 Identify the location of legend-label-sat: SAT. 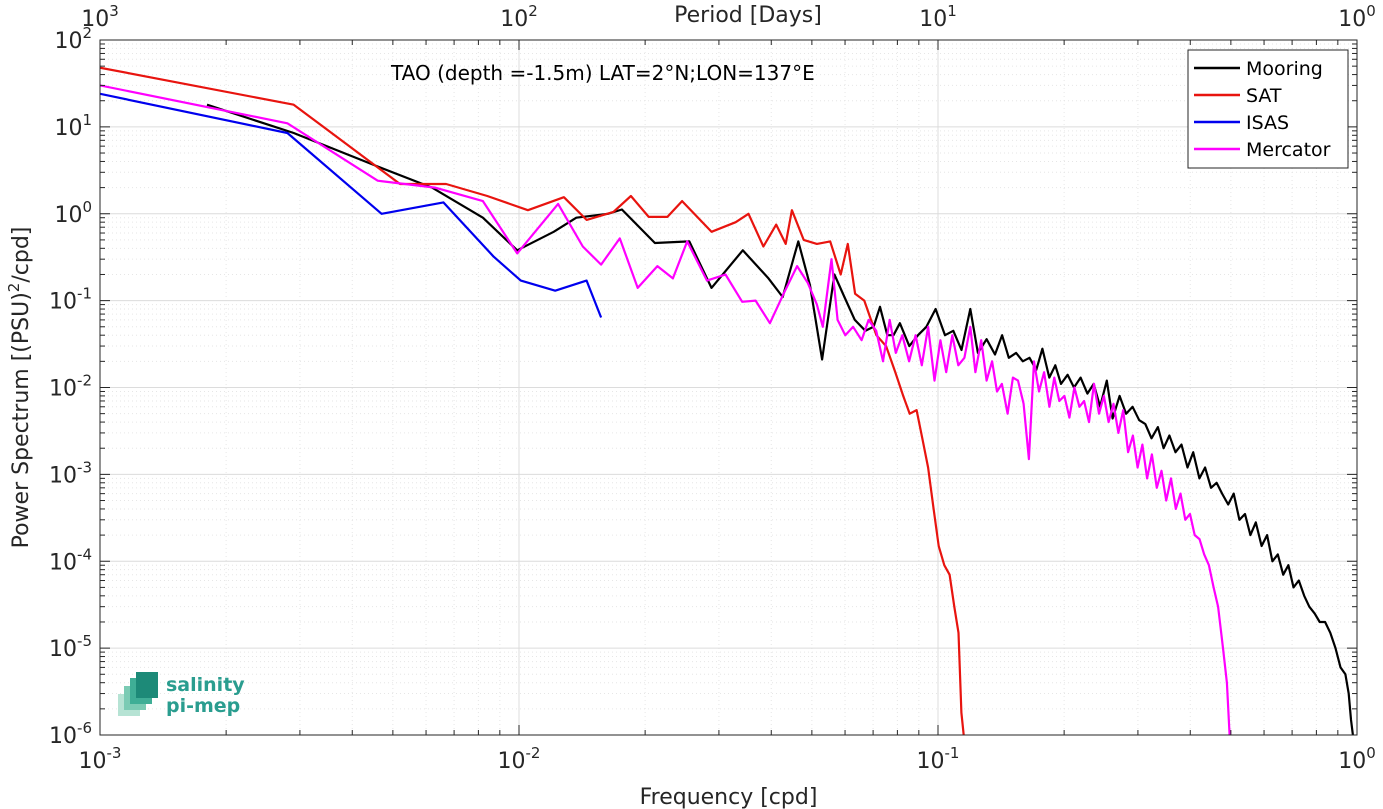
(1264, 96).